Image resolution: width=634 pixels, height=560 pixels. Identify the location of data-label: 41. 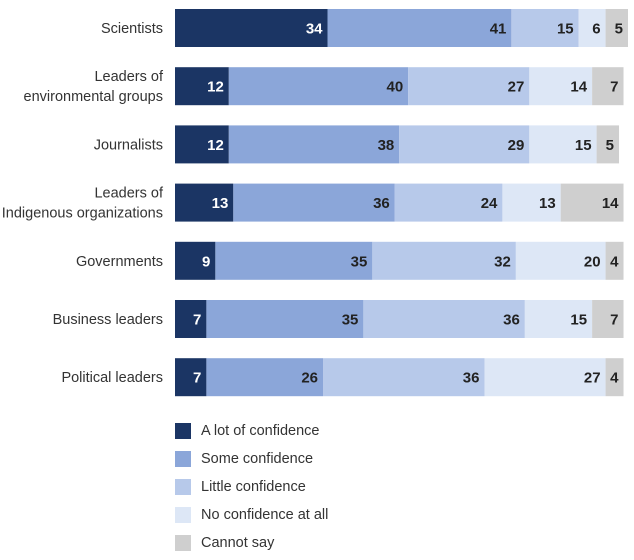
(498, 29).